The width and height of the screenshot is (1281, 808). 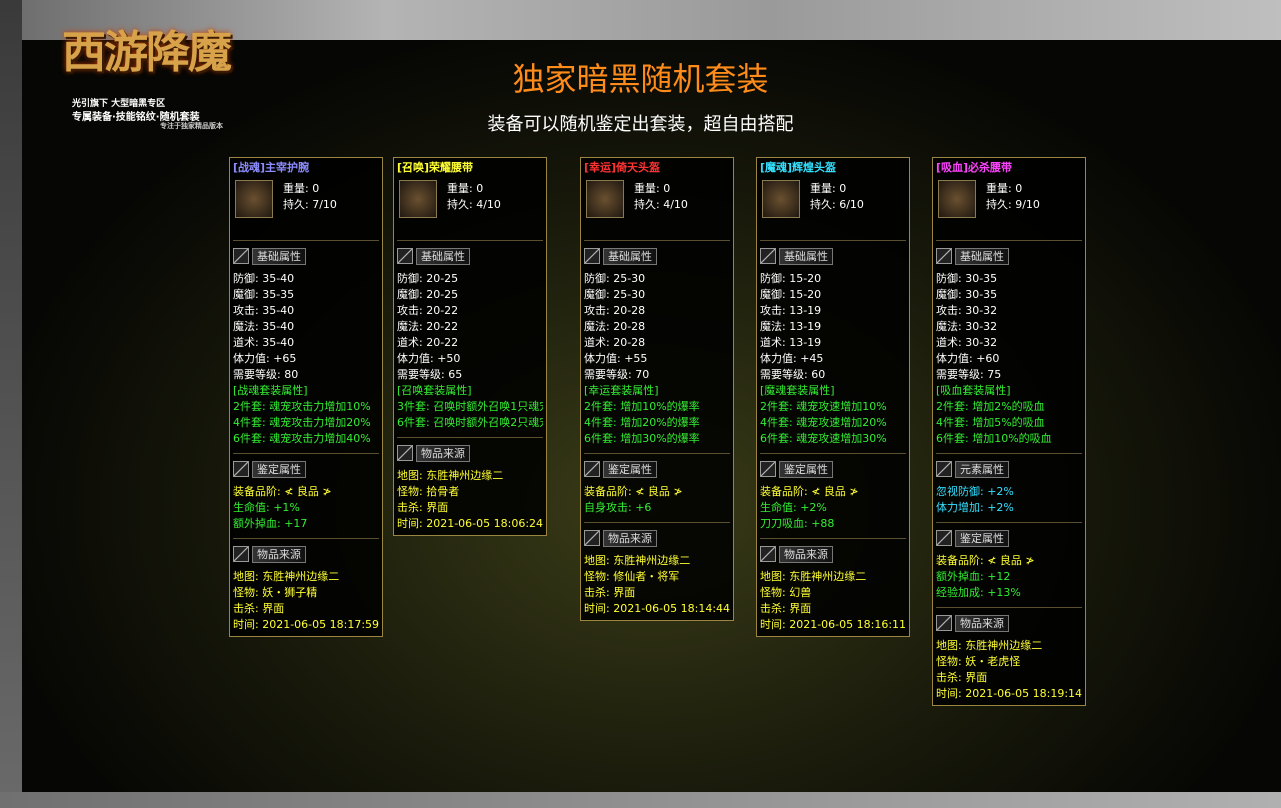 What do you see at coordinates (435, 167) in the screenshot?
I see `item-name: [召唤]荣耀腰带` at bounding box center [435, 167].